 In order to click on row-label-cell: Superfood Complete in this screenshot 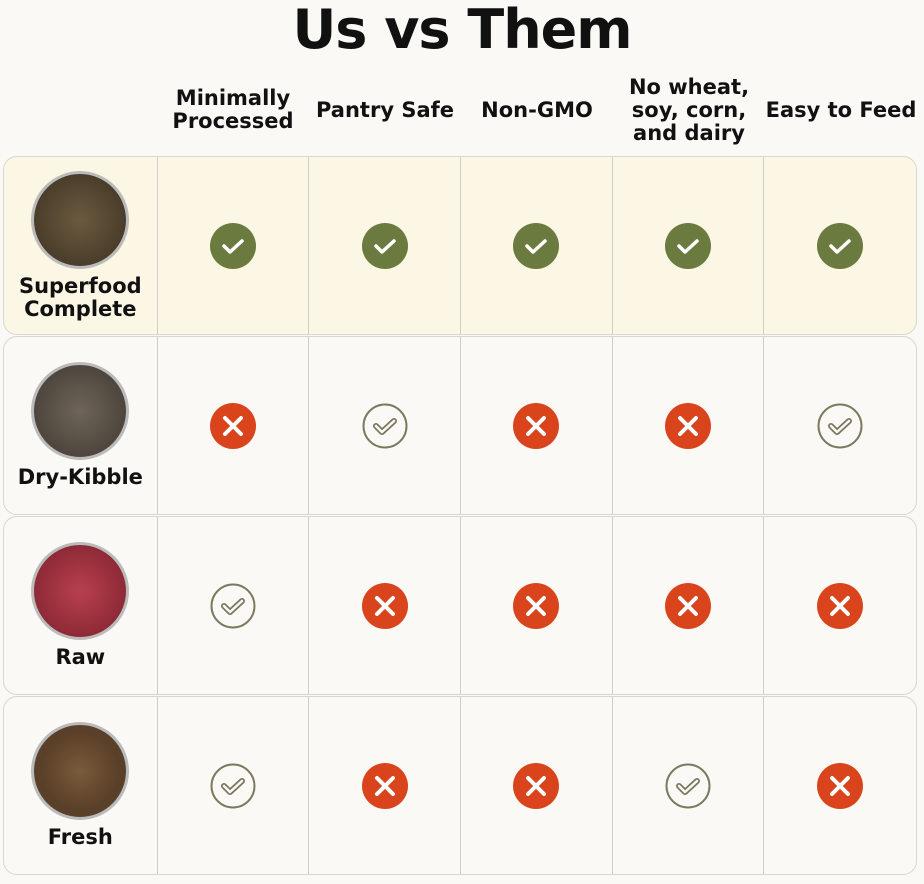, I will do `click(81, 245)`.